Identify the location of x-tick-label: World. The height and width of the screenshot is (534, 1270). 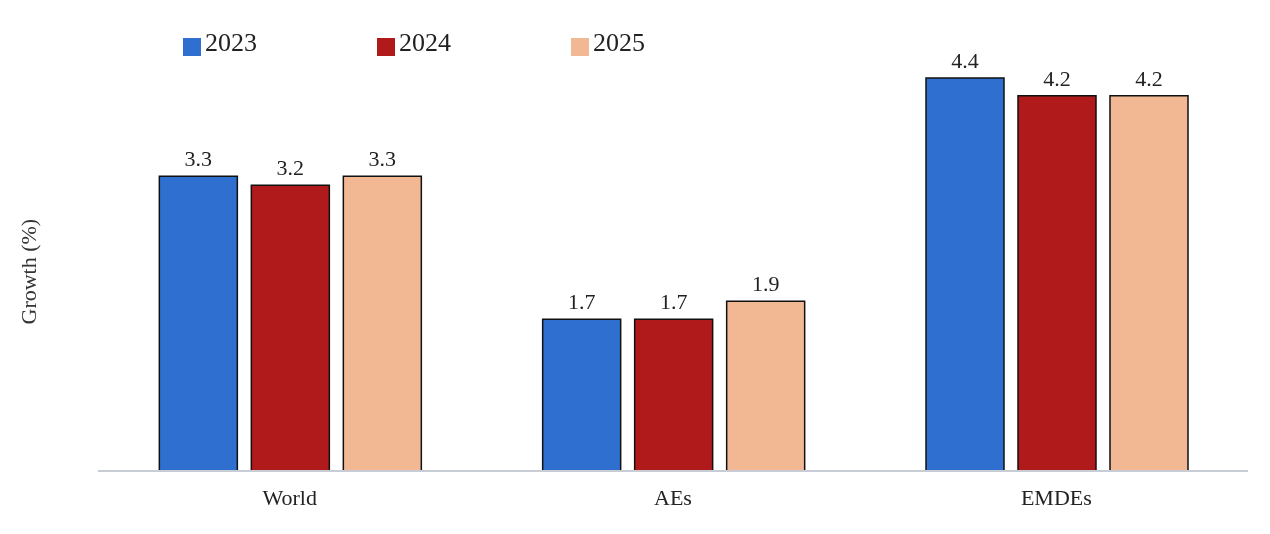
(289, 497).